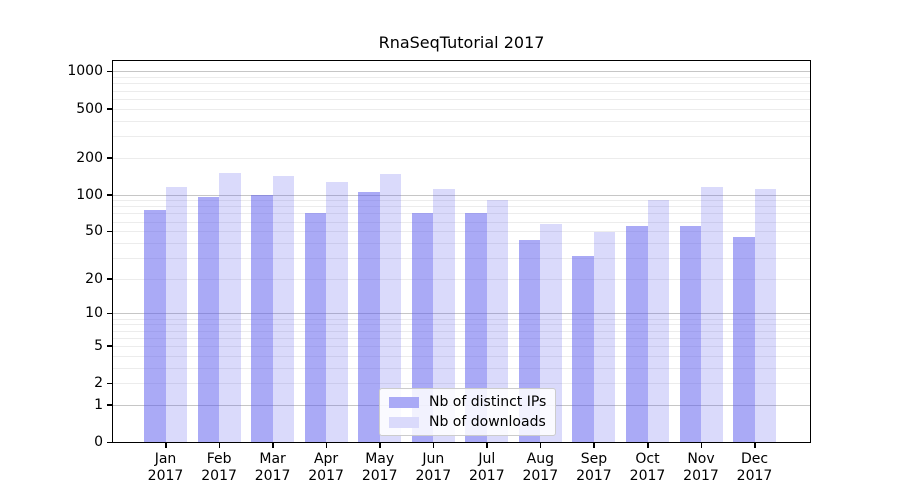 This screenshot has height=500, width=900. Describe the element at coordinates (461, 72) in the screenshot. I see `gridline-major` at that location.